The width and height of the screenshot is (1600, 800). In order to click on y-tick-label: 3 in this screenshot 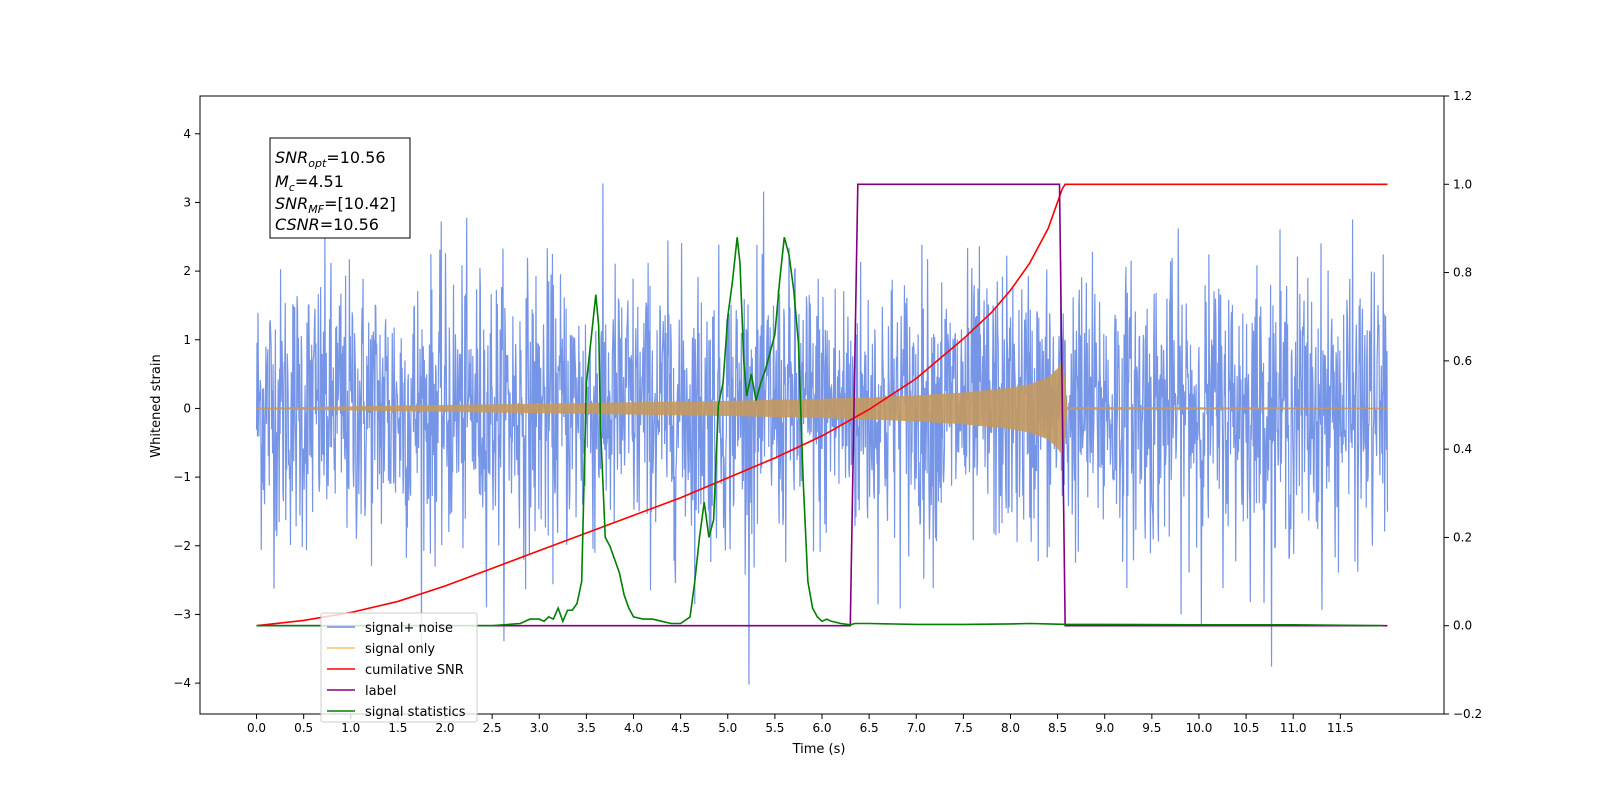, I will do `click(187, 202)`.